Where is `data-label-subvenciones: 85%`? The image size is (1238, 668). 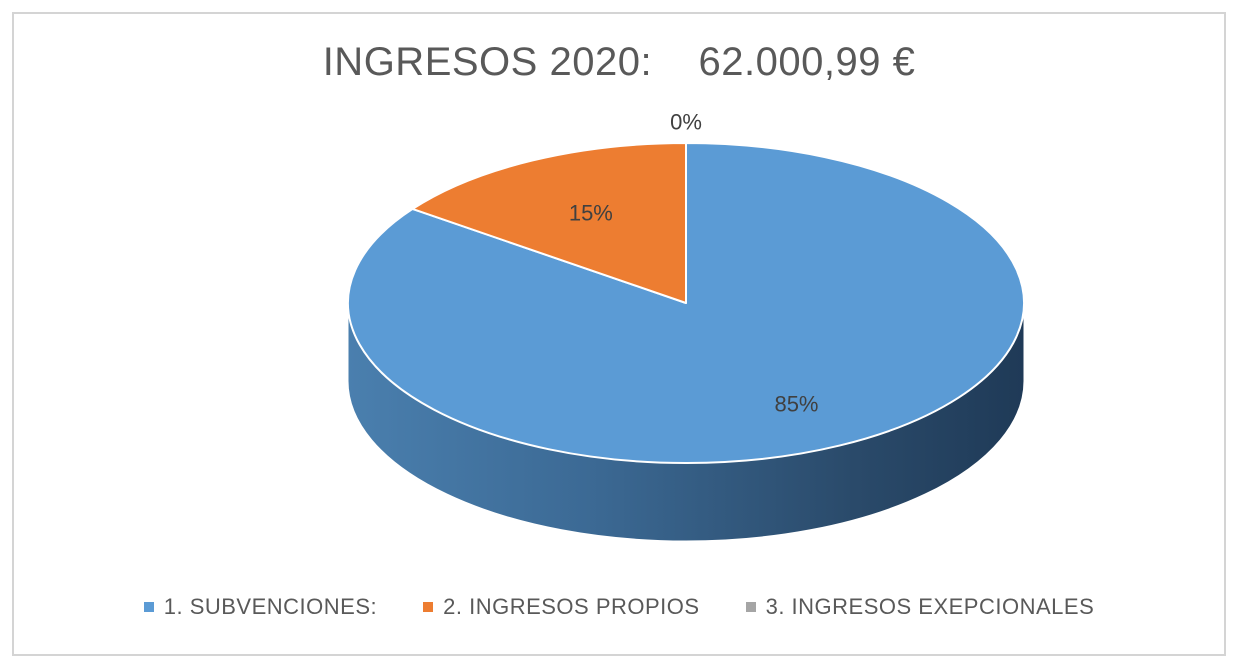
data-label-subvenciones: 85% is located at coordinates (796, 403).